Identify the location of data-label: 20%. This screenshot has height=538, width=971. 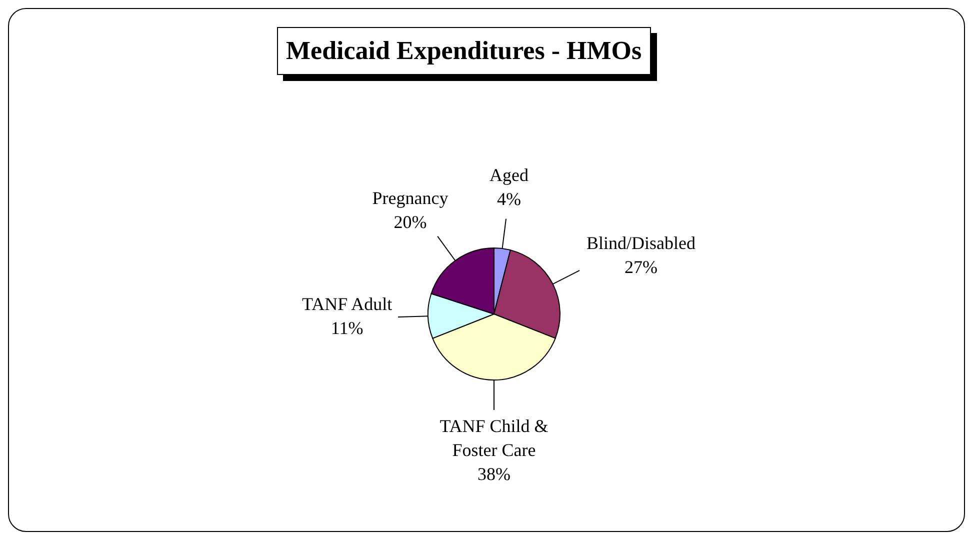
(410, 222).